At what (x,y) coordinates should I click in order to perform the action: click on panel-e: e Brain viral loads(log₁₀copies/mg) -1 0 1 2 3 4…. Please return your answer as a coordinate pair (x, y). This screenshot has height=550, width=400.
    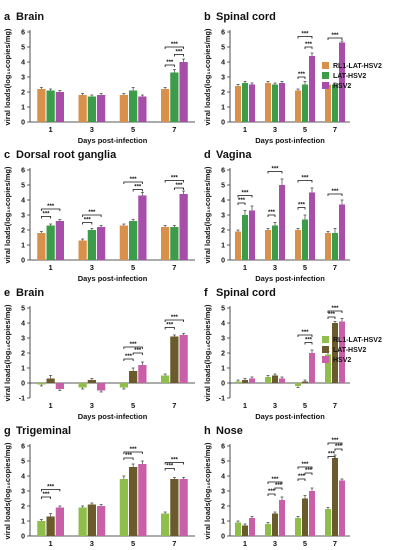
    Looking at the image, I should click on (99, 354).